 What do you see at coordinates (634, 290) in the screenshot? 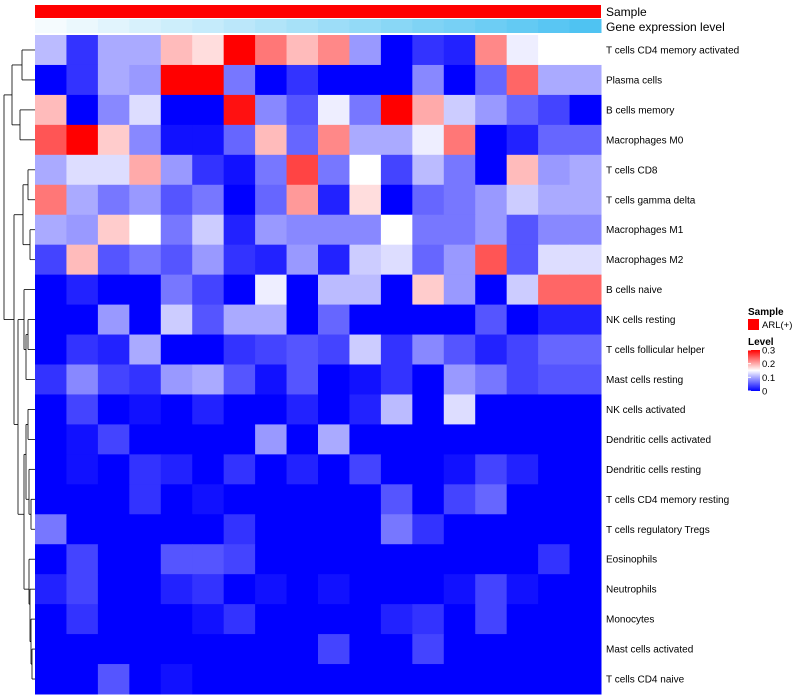
I see `row-label: B cells naive` at bounding box center [634, 290].